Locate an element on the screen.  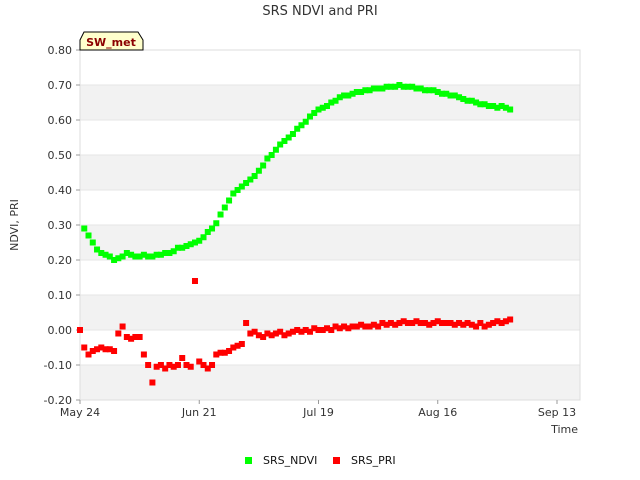
x-axis-label: Time is located at coordinates (564, 429).